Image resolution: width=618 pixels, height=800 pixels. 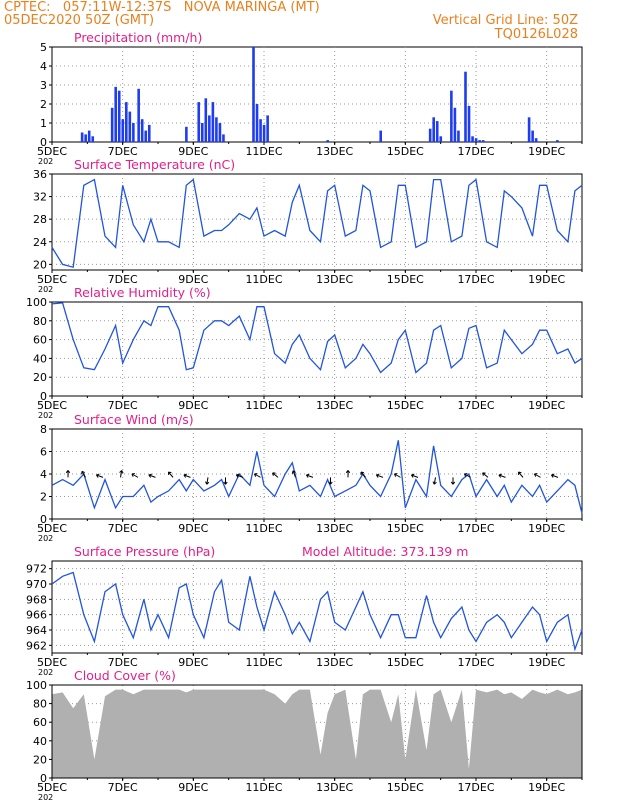 What do you see at coordinates (43, 474) in the screenshot?
I see `wind-ytick-label: 4` at bounding box center [43, 474].